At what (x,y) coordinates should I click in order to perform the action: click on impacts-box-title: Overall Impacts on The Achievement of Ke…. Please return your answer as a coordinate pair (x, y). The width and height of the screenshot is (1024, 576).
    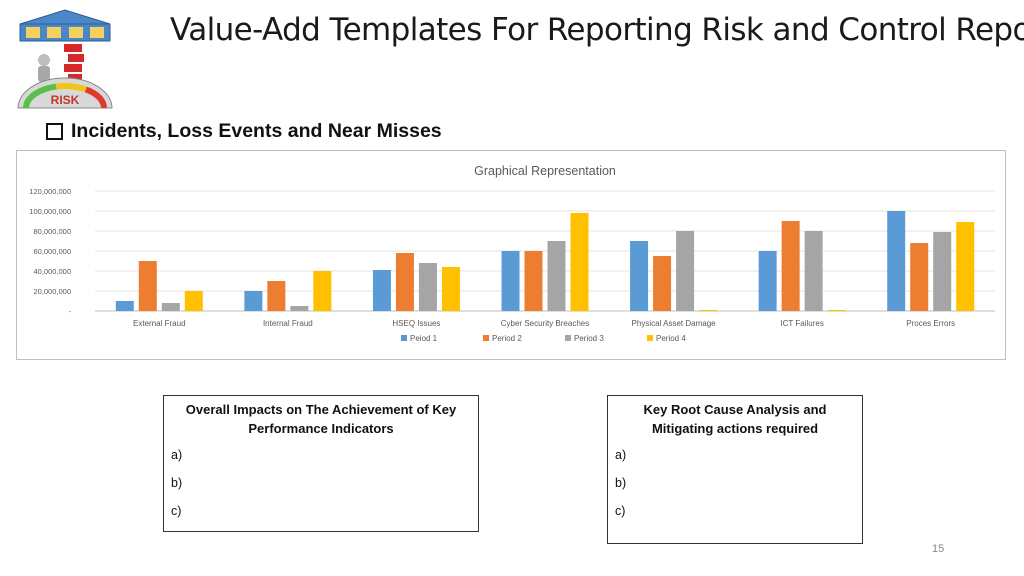
    Looking at the image, I should click on (321, 419).